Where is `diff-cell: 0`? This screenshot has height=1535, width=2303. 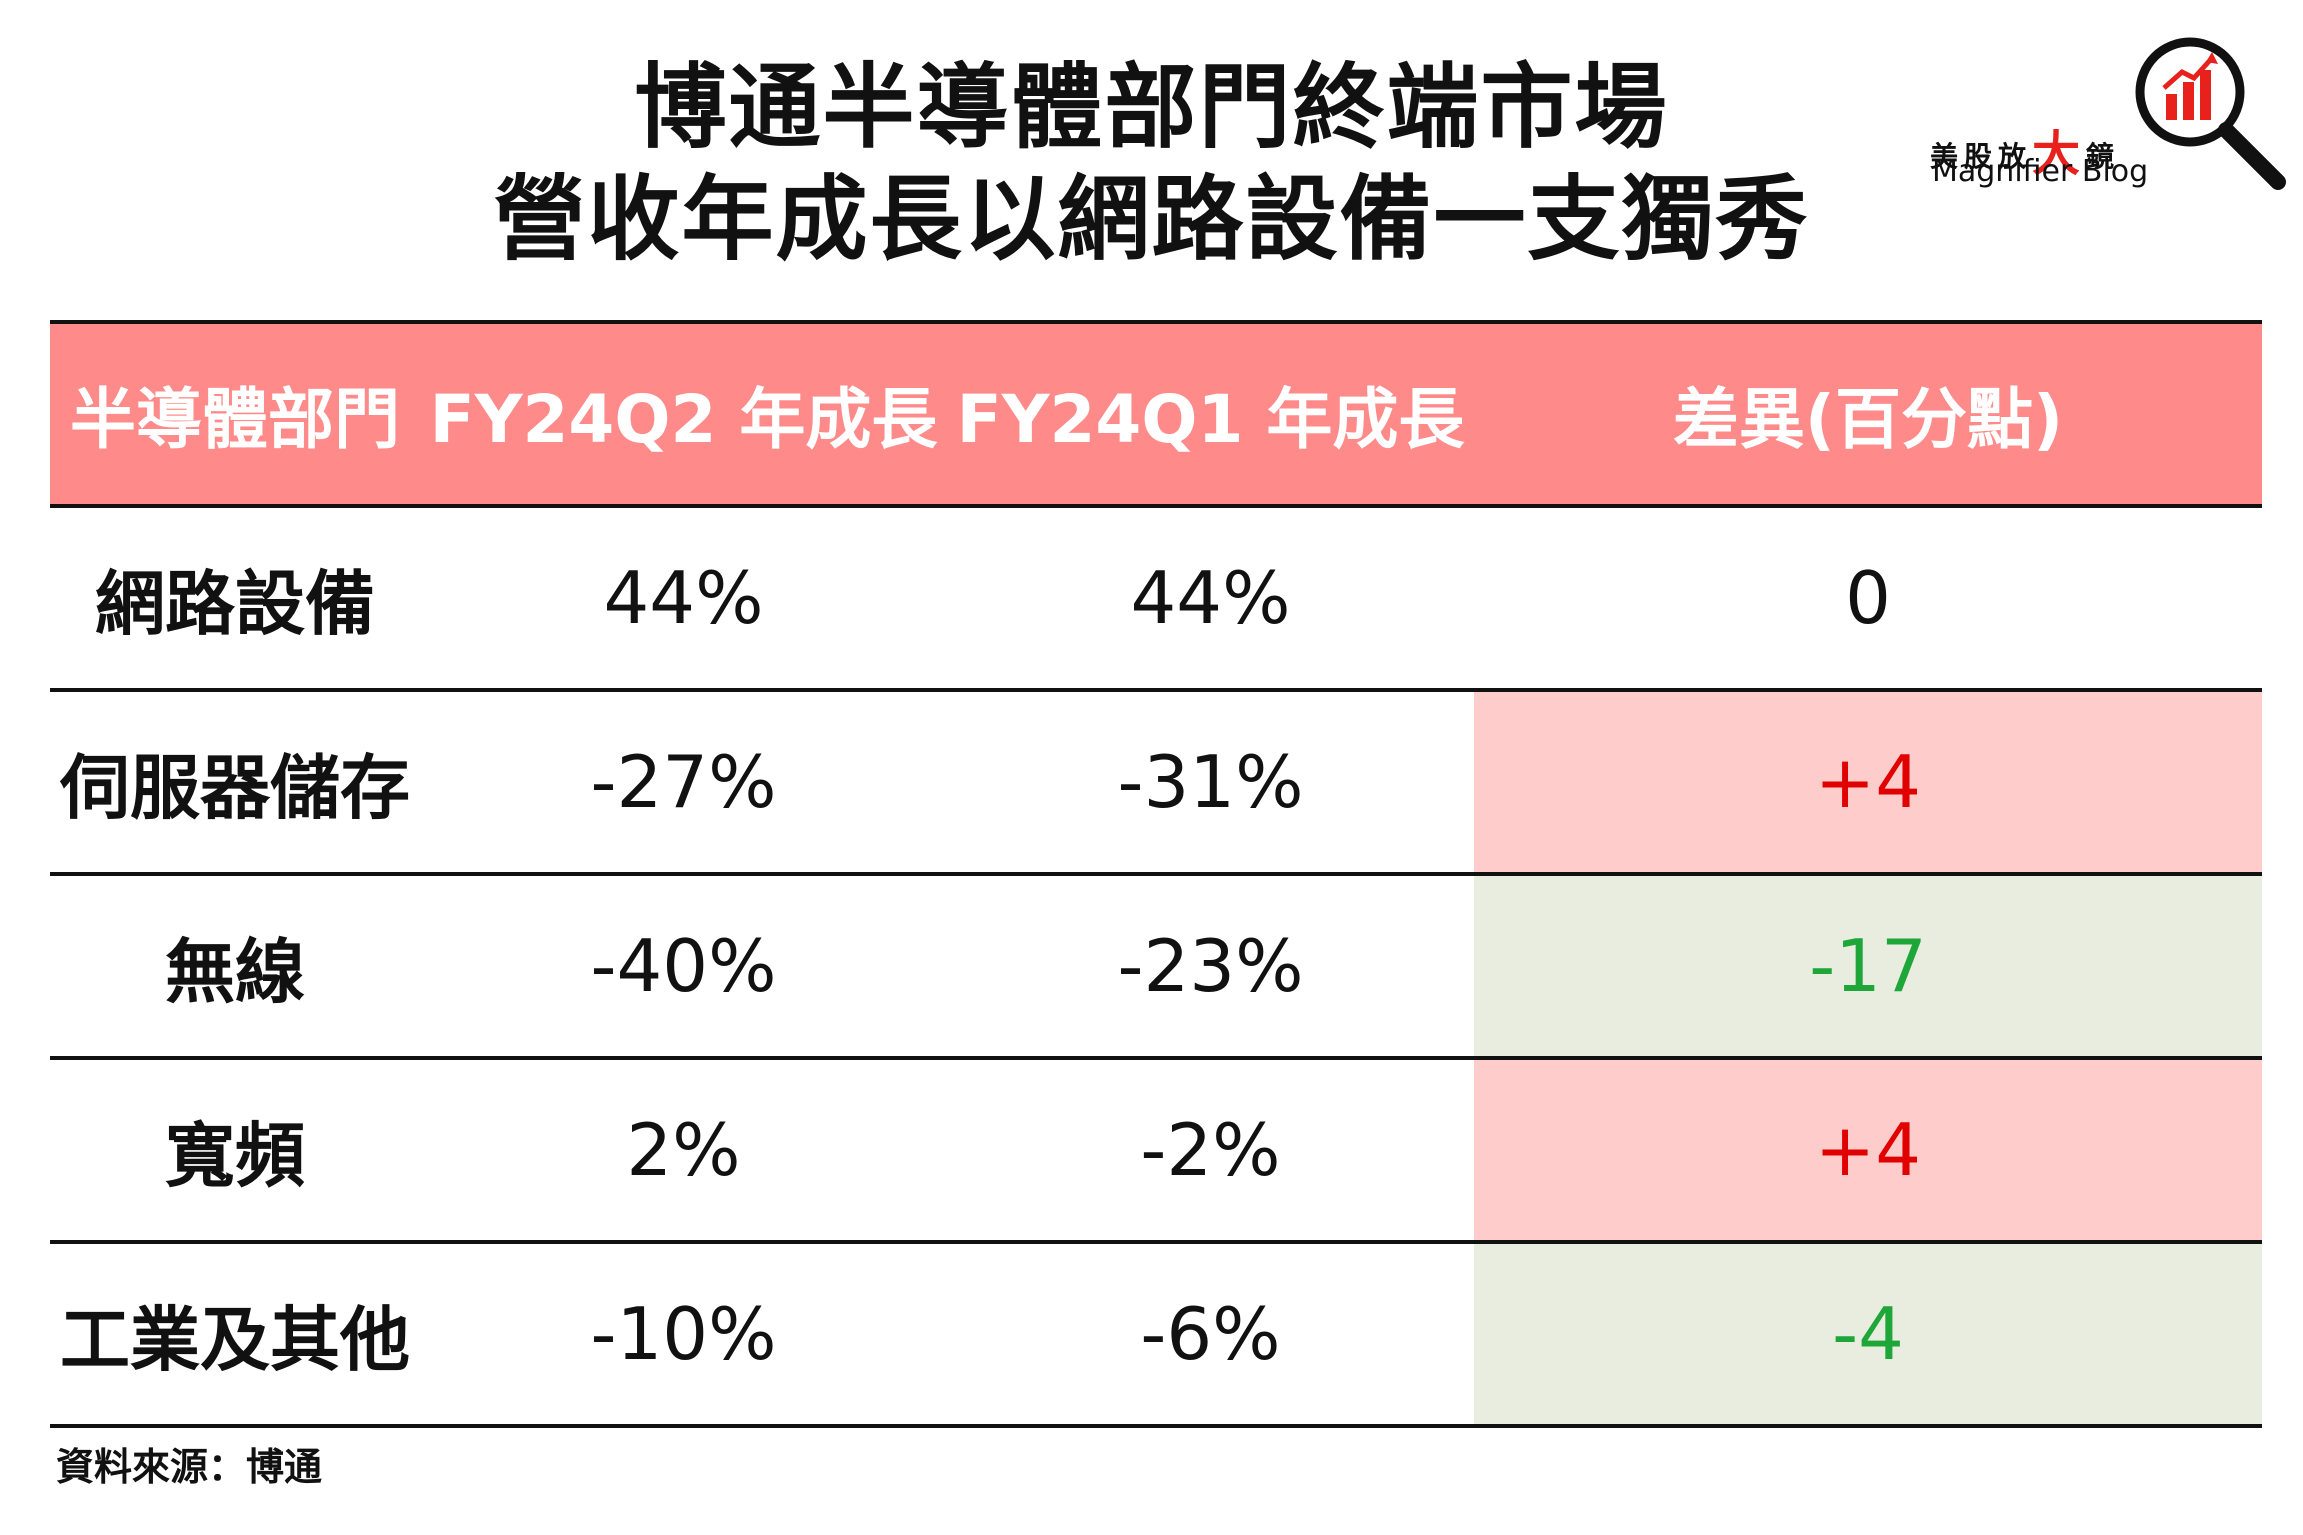 diff-cell: 0 is located at coordinates (1868, 597).